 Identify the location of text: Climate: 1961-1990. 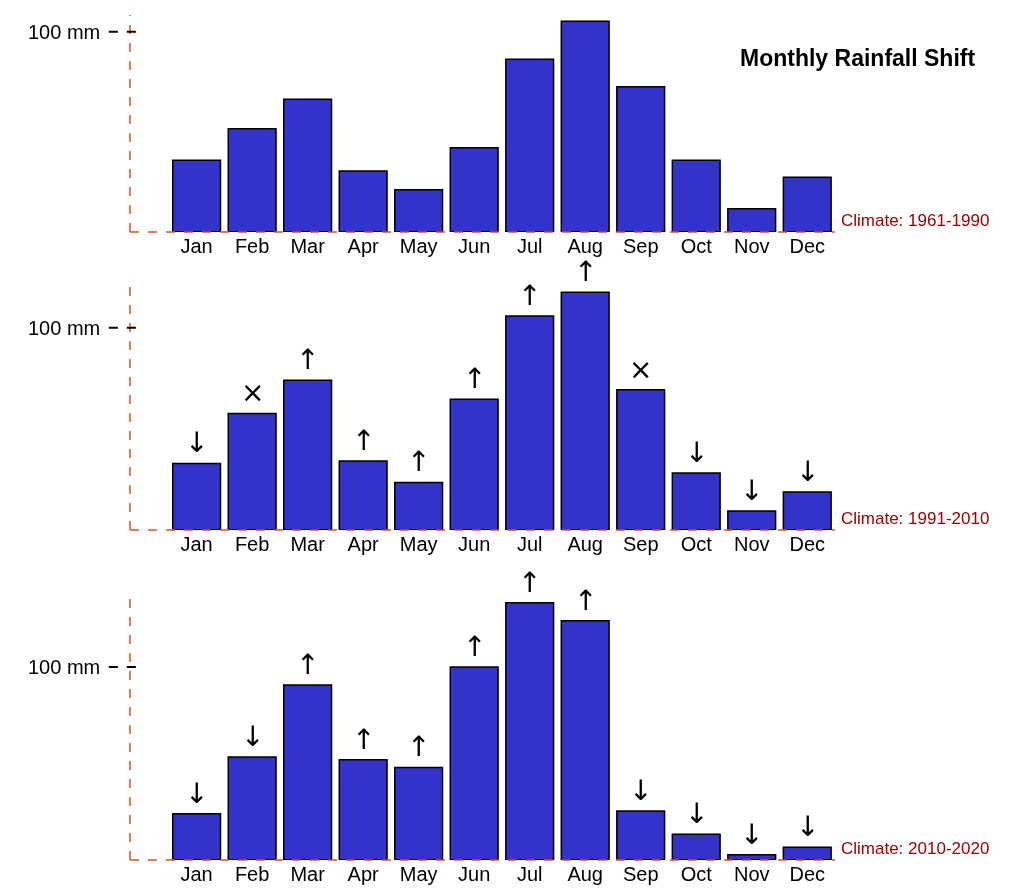
(915, 220).